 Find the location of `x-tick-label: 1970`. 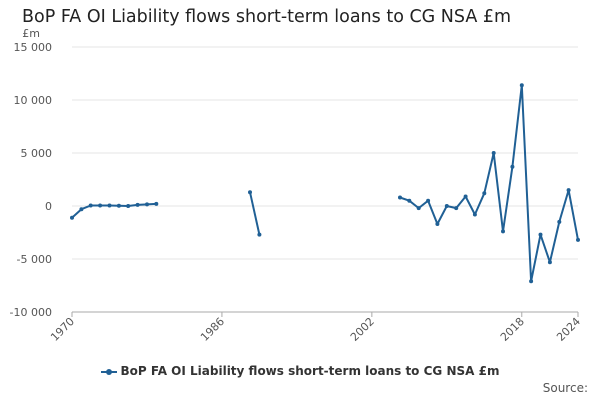

x-tick-label: 1970 is located at coordinates (62, 329).